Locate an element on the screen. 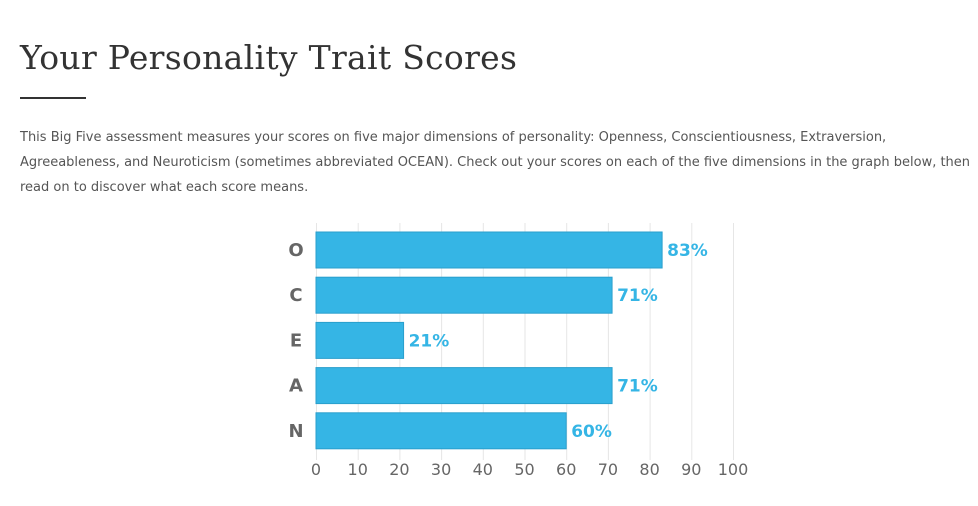 Image resolution: width=978 pixels, height=506 pixels. value-label-o: 83% is located at coordinates (687, 251).